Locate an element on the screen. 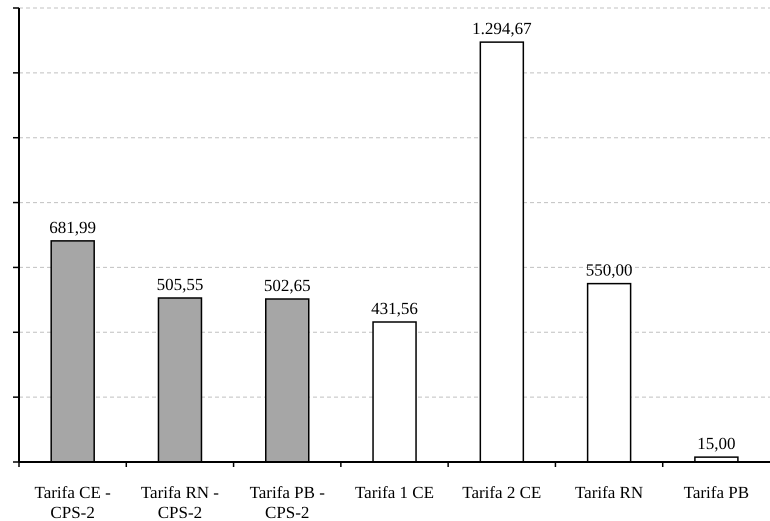 This screenshot has height=521, width=770. data-label: 505,55 is located at coordinates (180, 284).